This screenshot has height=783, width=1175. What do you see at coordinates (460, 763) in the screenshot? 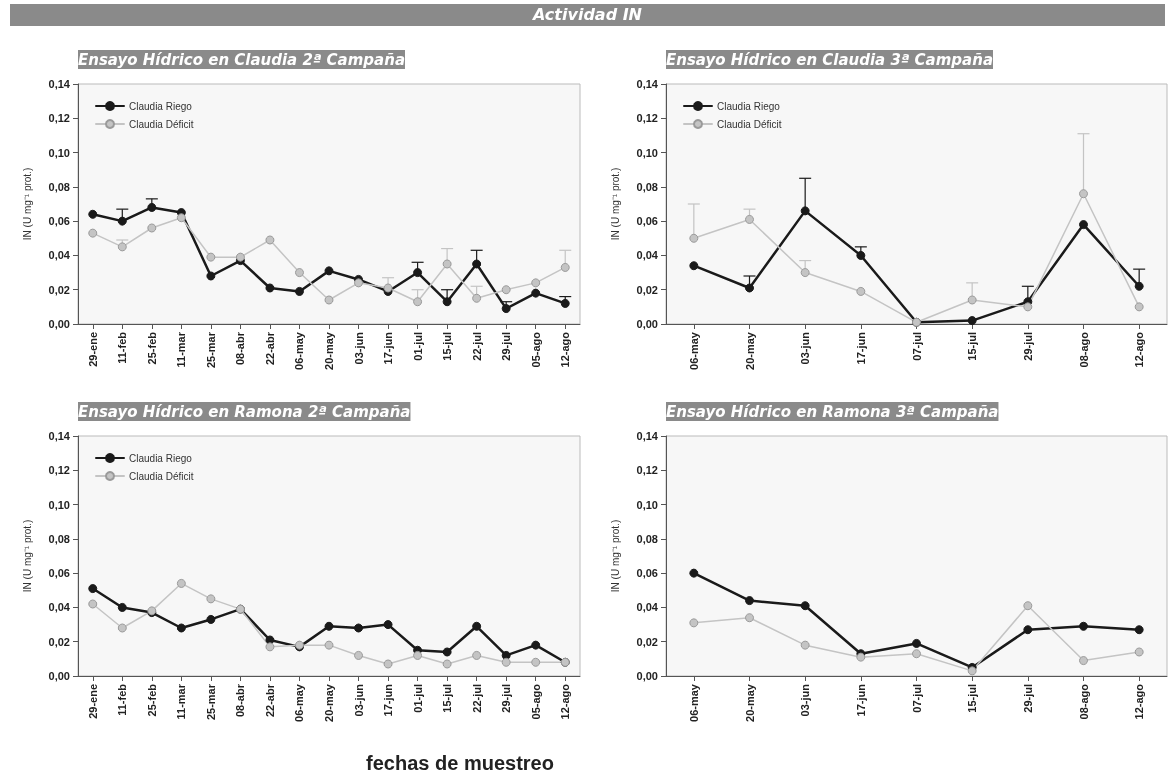
I see `x-axis-title: fechas de muestreo` at bounding box center [460, 763].